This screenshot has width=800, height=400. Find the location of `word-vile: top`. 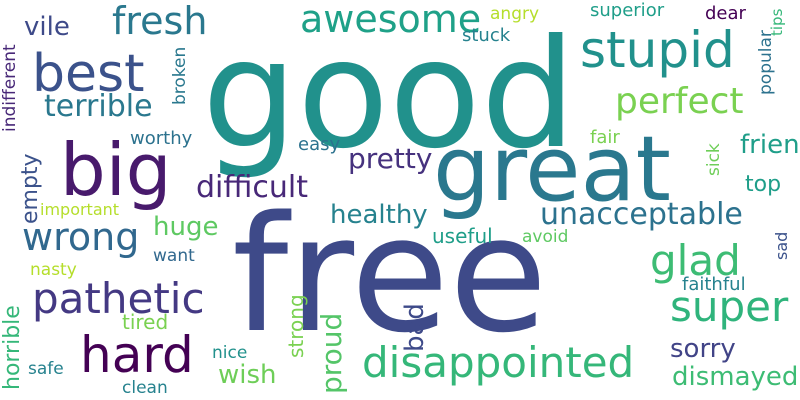

word-vile: top is located at coordinates (763, 184).